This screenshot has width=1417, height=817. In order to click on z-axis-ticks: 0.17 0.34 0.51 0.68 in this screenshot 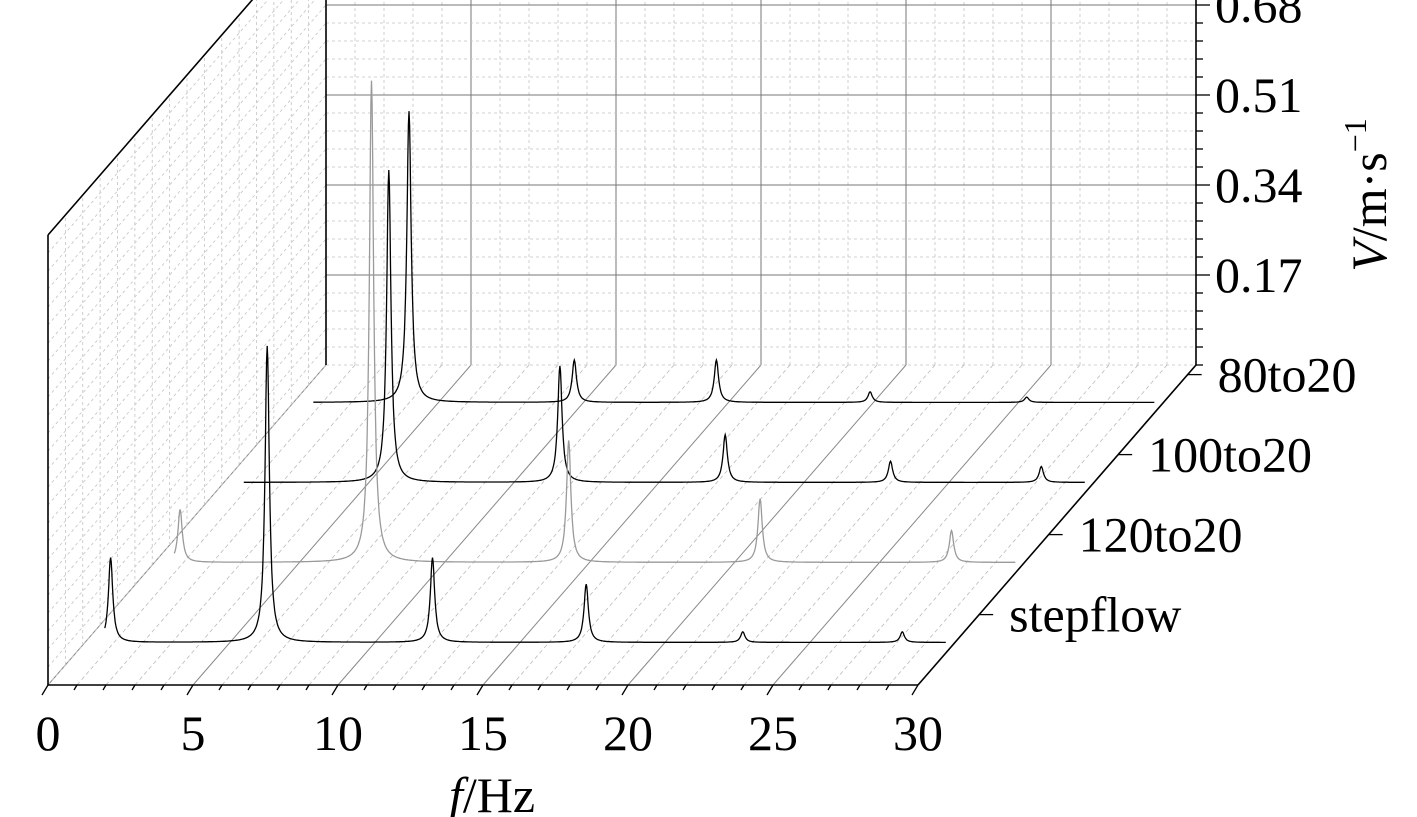, I will do `click(1249, 183)`.